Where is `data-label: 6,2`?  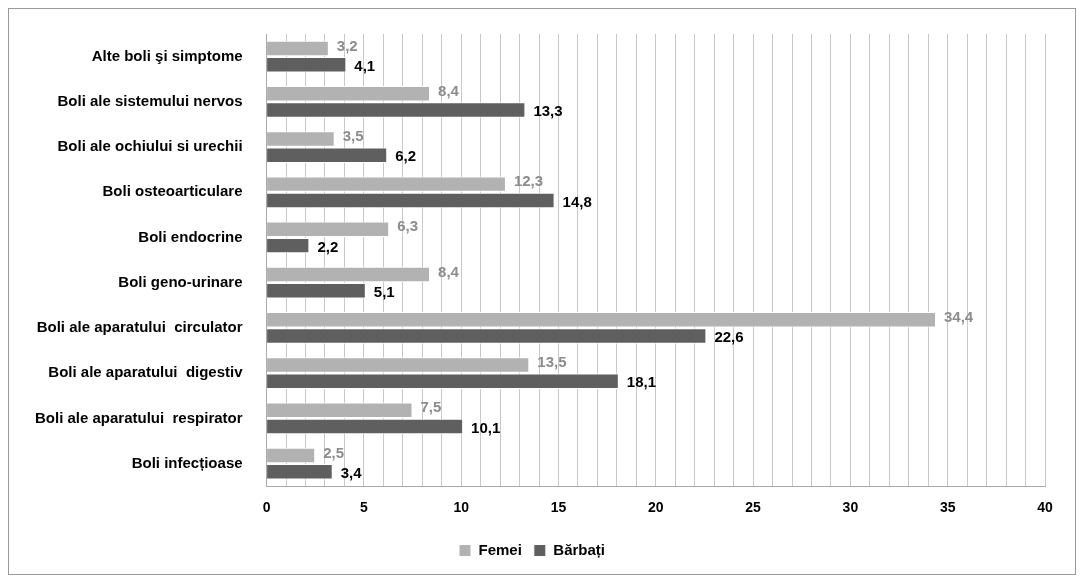
data-label: 6,2 is located at coordinates (406, 156).